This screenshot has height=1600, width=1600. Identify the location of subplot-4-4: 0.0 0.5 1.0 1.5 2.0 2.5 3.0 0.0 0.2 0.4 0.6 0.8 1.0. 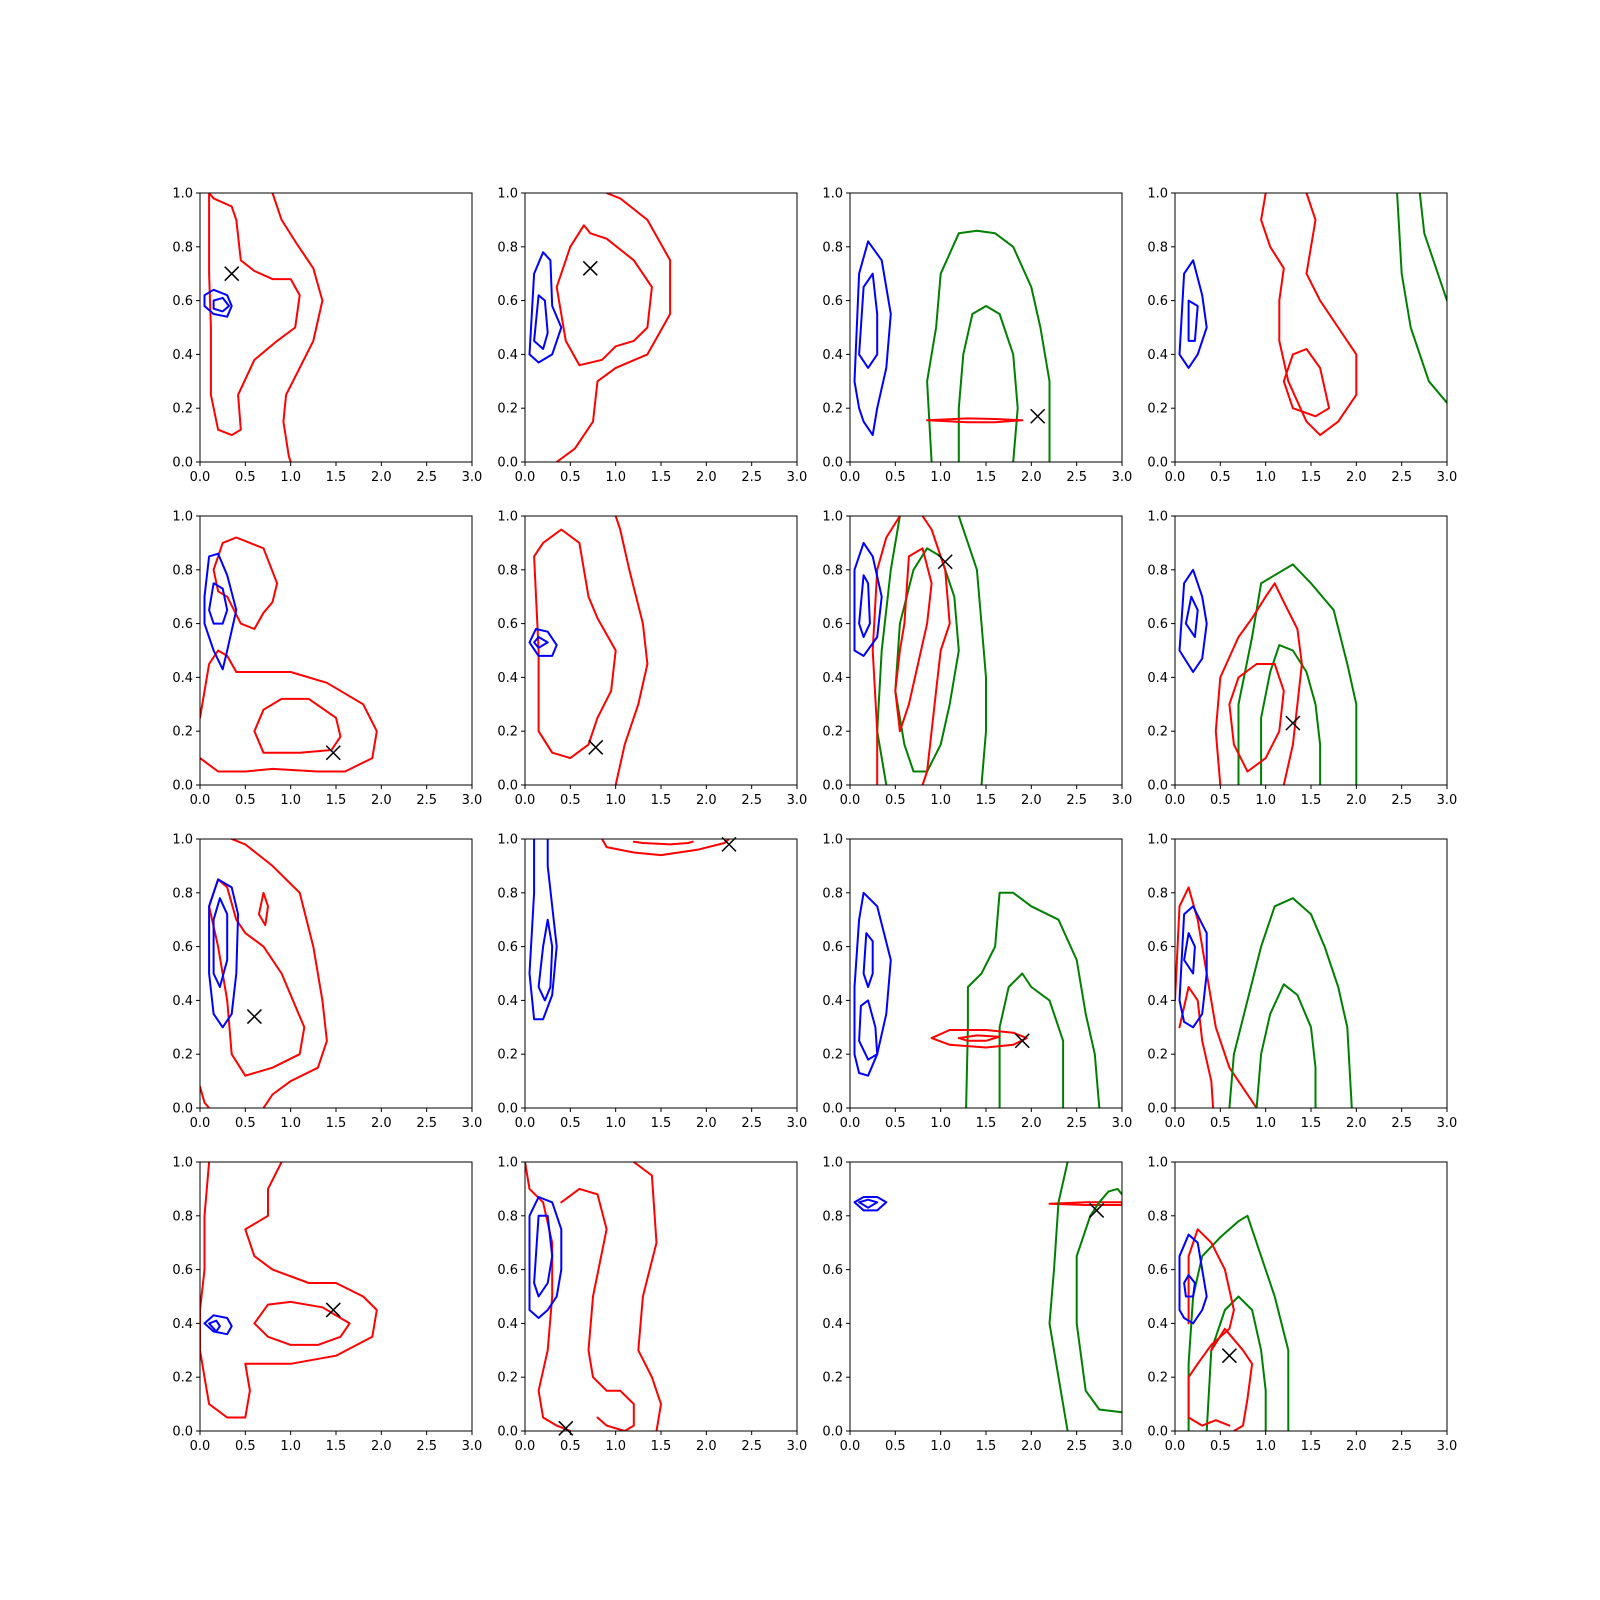
(1302, 1305).